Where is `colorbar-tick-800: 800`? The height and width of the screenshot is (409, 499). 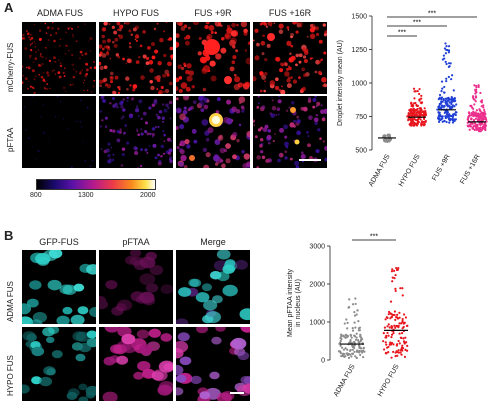
colorbar-tick-800: 800 is located at coordinates (36, 195).